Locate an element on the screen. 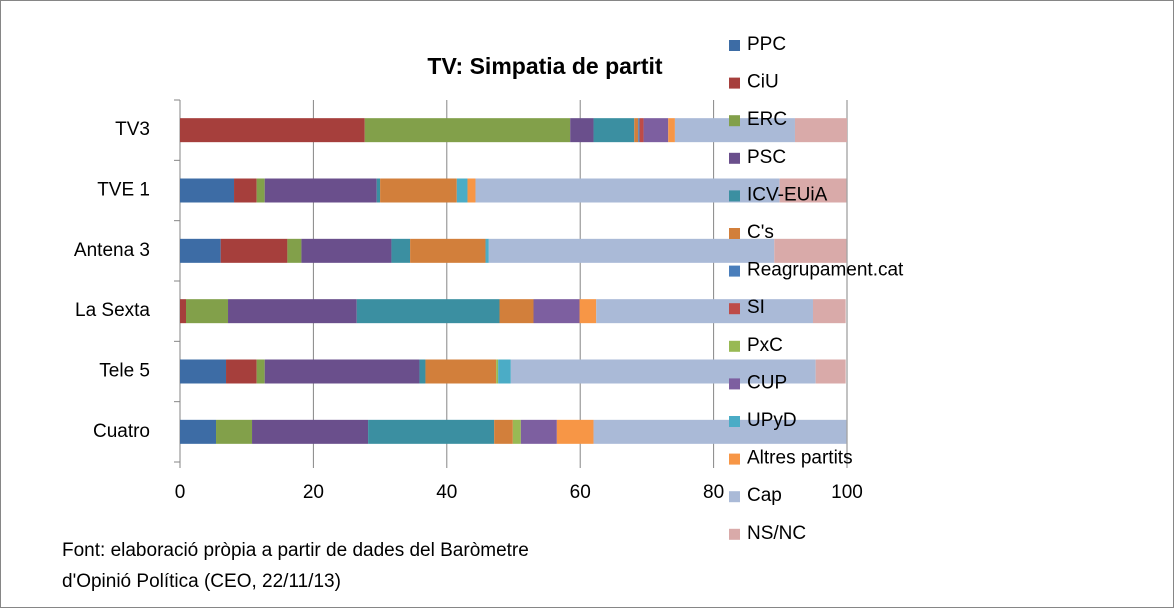  x-tick-label: 0 is located at coordinates (180, 492).